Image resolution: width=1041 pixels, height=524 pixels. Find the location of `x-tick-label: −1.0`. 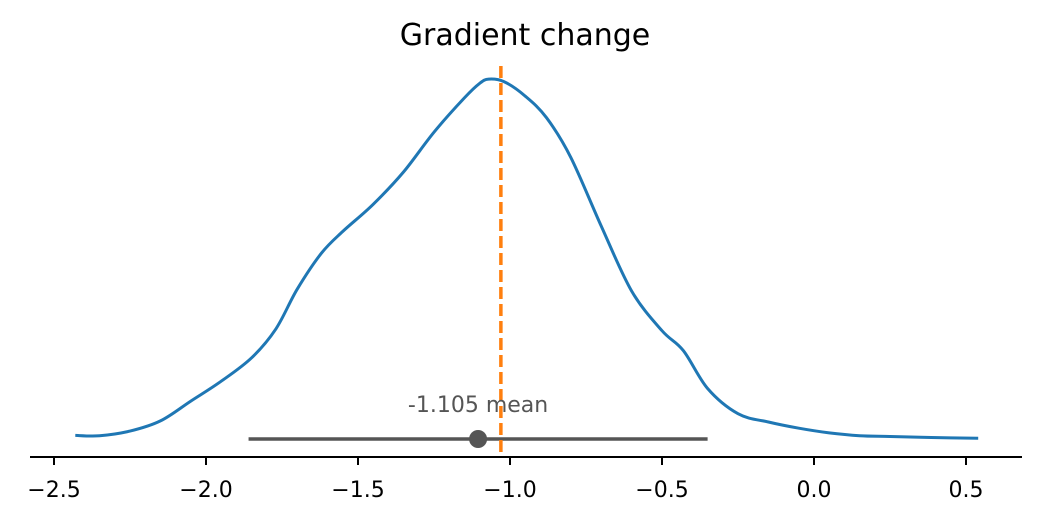

x-tick-label: −1.0 is located at coordinates (509, 490).